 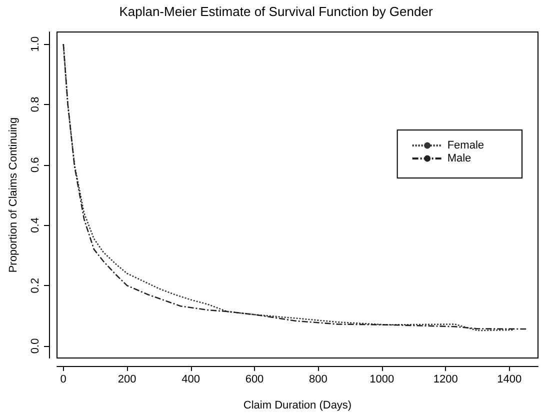 What do you see at coordinates (36, 44) in the screenshot?
I see `y-tick-label: 1.0` at bounding box center [36, 44].